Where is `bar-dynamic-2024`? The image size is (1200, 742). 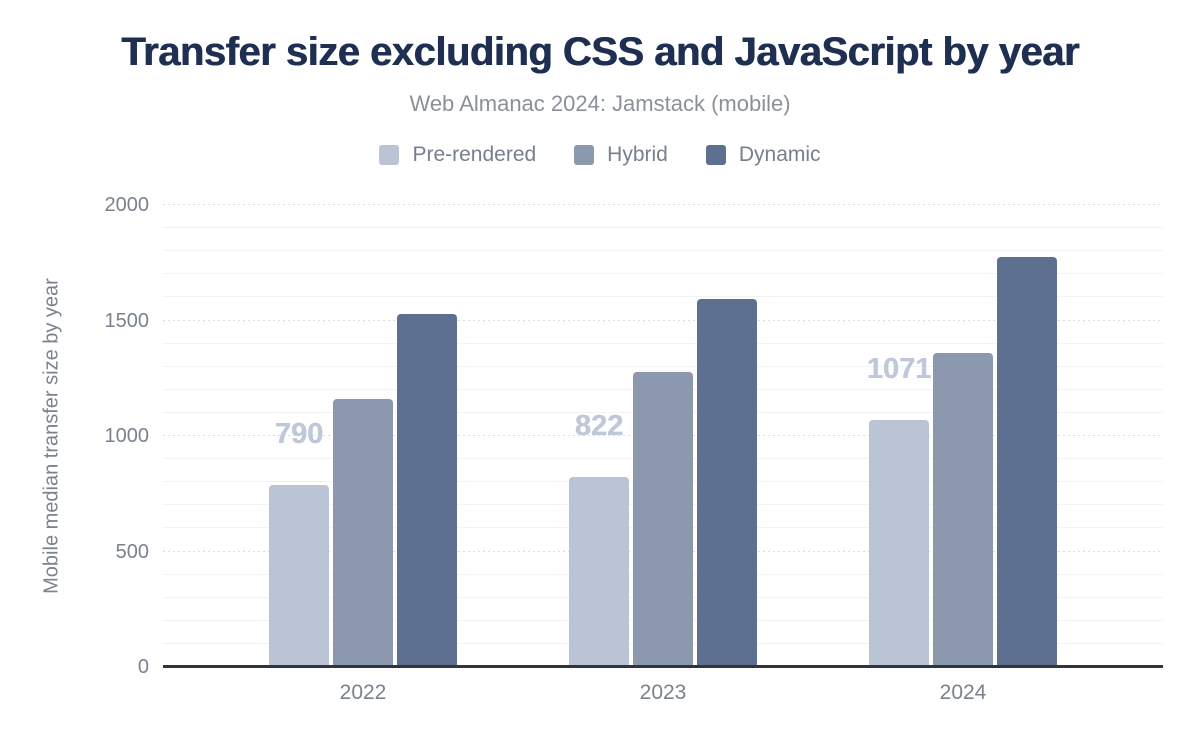
bar-dynamic-2024 is located at coordinates (1027, 461).